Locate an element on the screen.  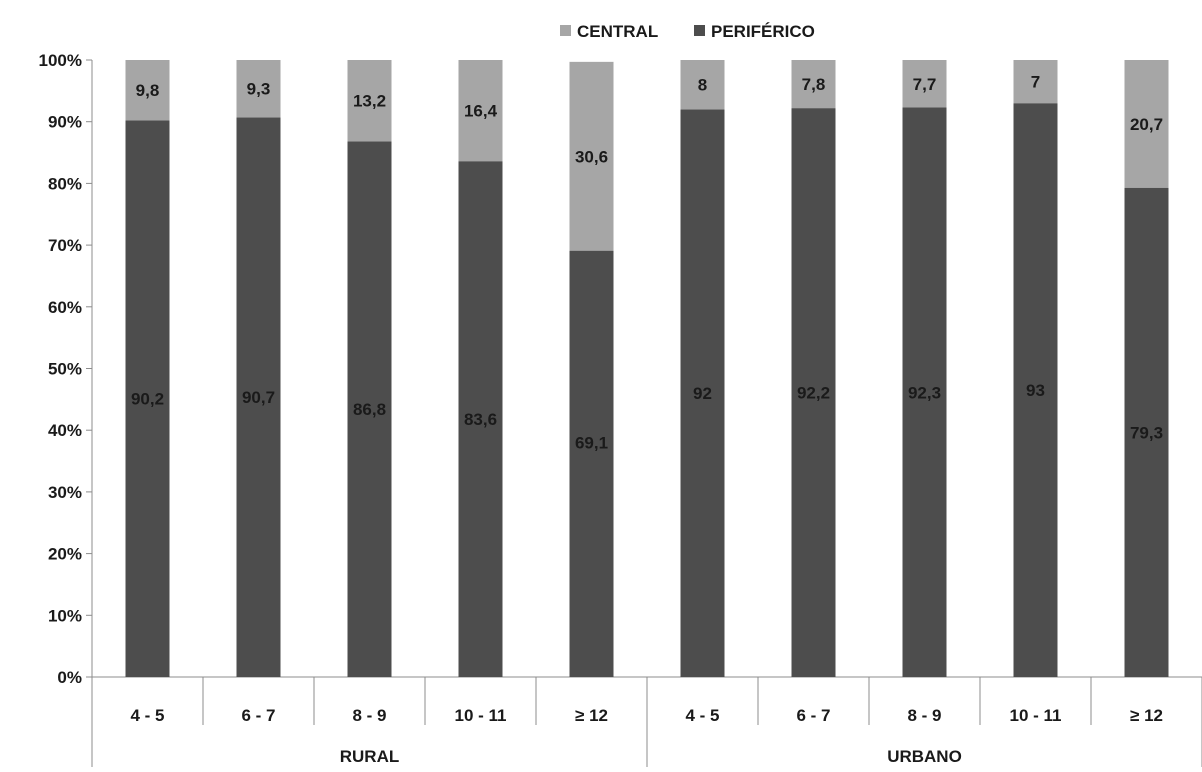
y-tick-label: 80% is located at coordinates (65, 183).